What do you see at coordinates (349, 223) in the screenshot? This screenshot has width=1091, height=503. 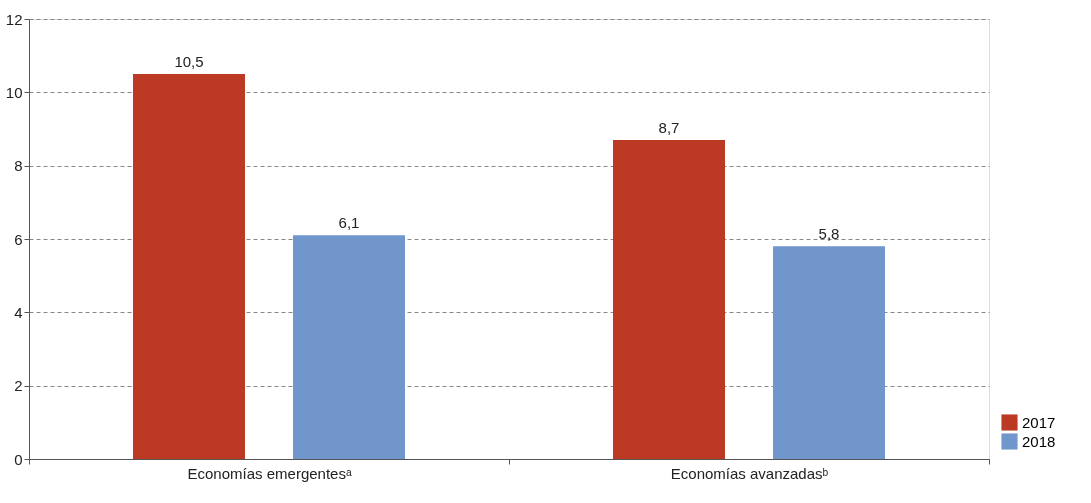 I see `data-label: 6,1` at bounding box center [349, 223].